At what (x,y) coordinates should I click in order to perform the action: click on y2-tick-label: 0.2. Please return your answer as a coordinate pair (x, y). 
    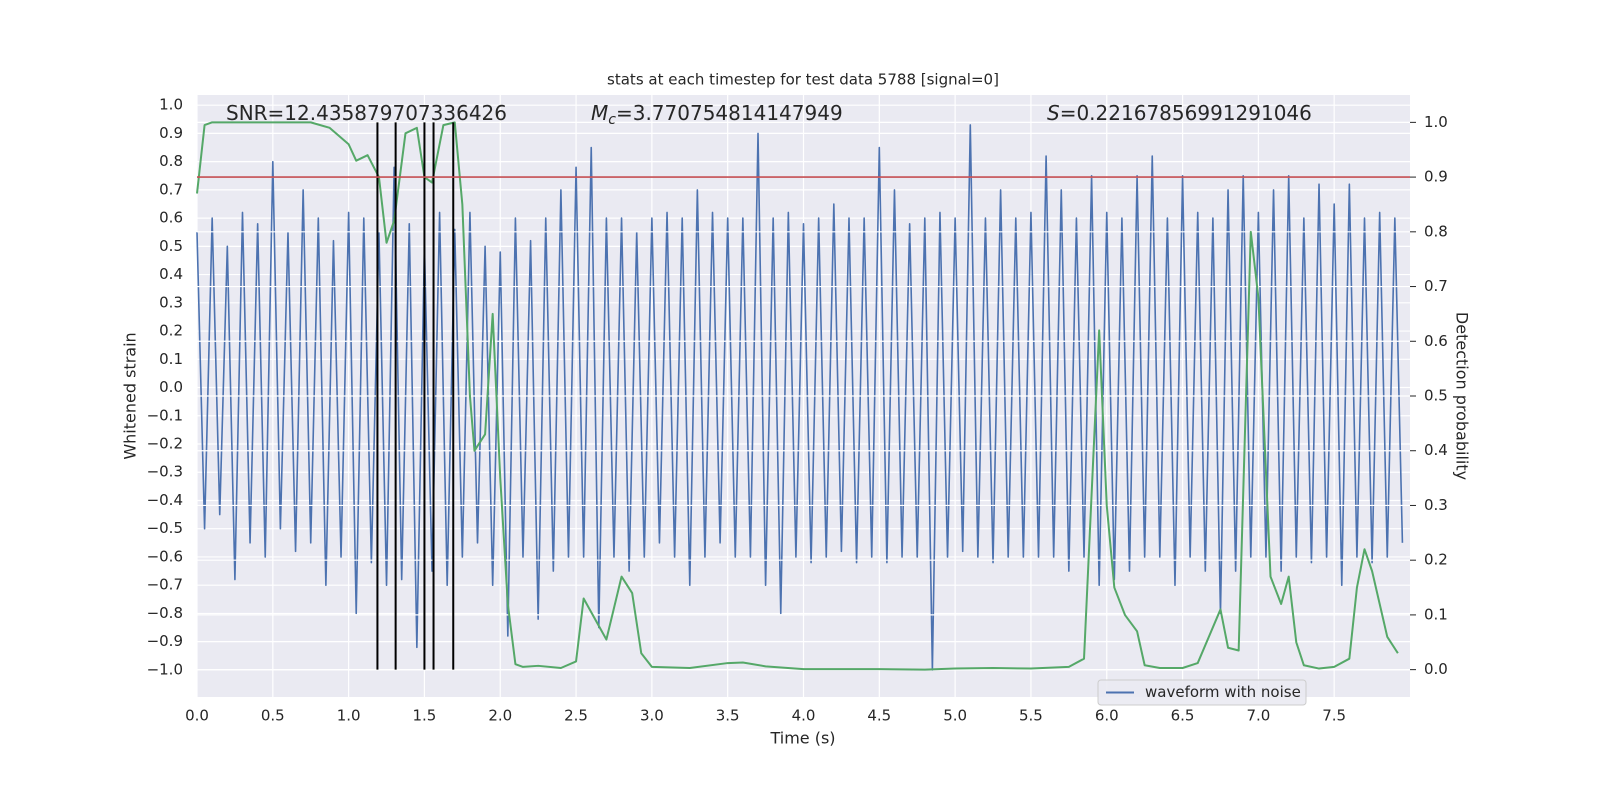
    Looking at the image, I should click on (1436, 560).